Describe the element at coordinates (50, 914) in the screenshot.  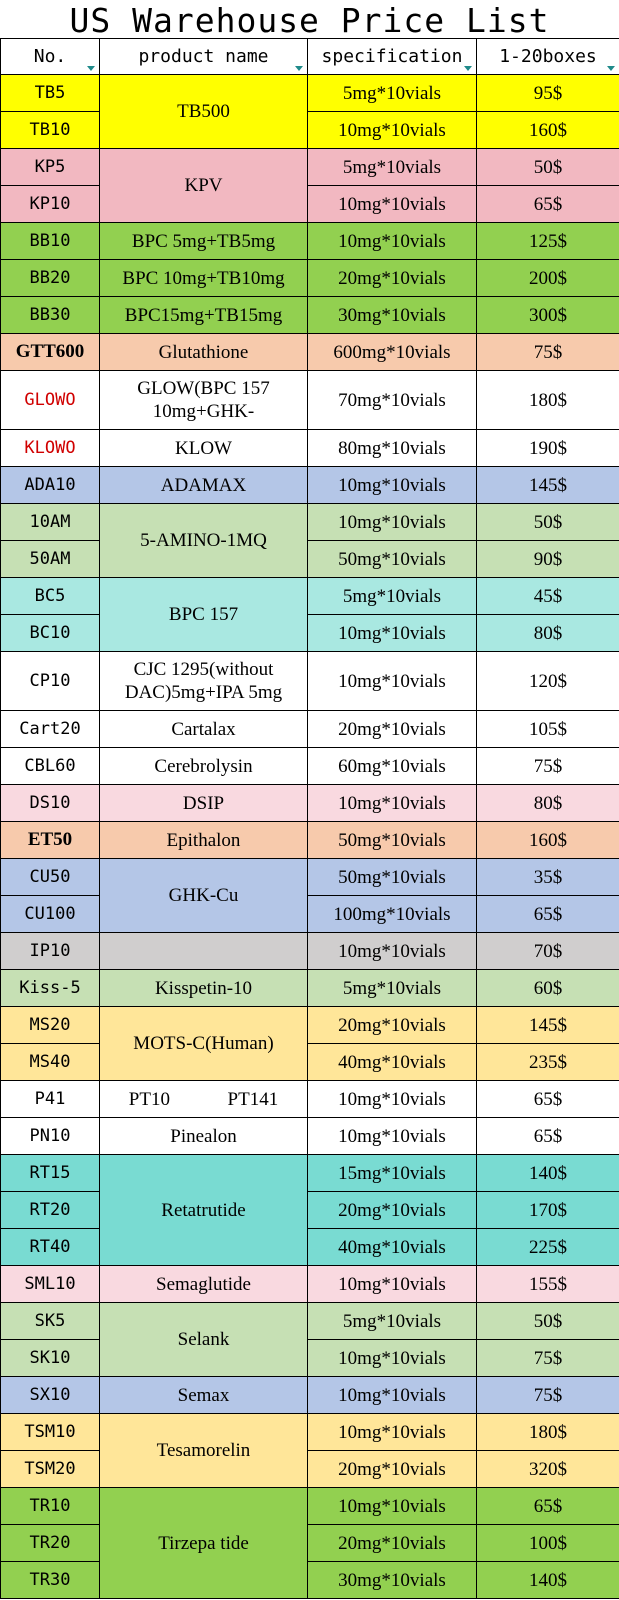
I see `product-code-cell: CU100` at that location.